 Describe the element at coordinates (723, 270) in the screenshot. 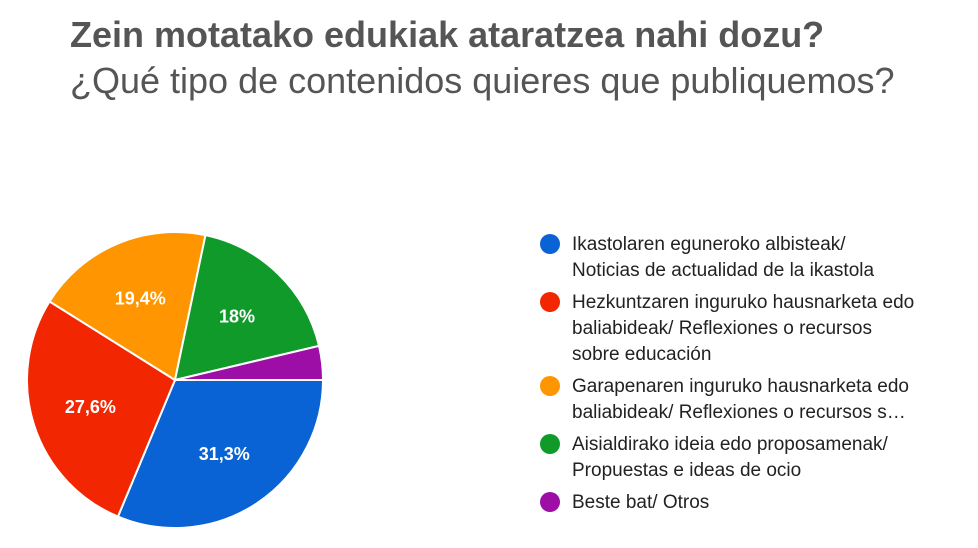

I see `legend-line: Noticias de actualidad de la ikastola` at that location.